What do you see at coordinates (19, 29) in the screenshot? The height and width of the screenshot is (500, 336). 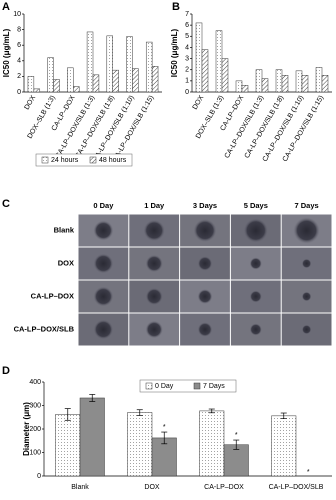 I see `y-tick-label: 8` at bounding box center [19, 29].